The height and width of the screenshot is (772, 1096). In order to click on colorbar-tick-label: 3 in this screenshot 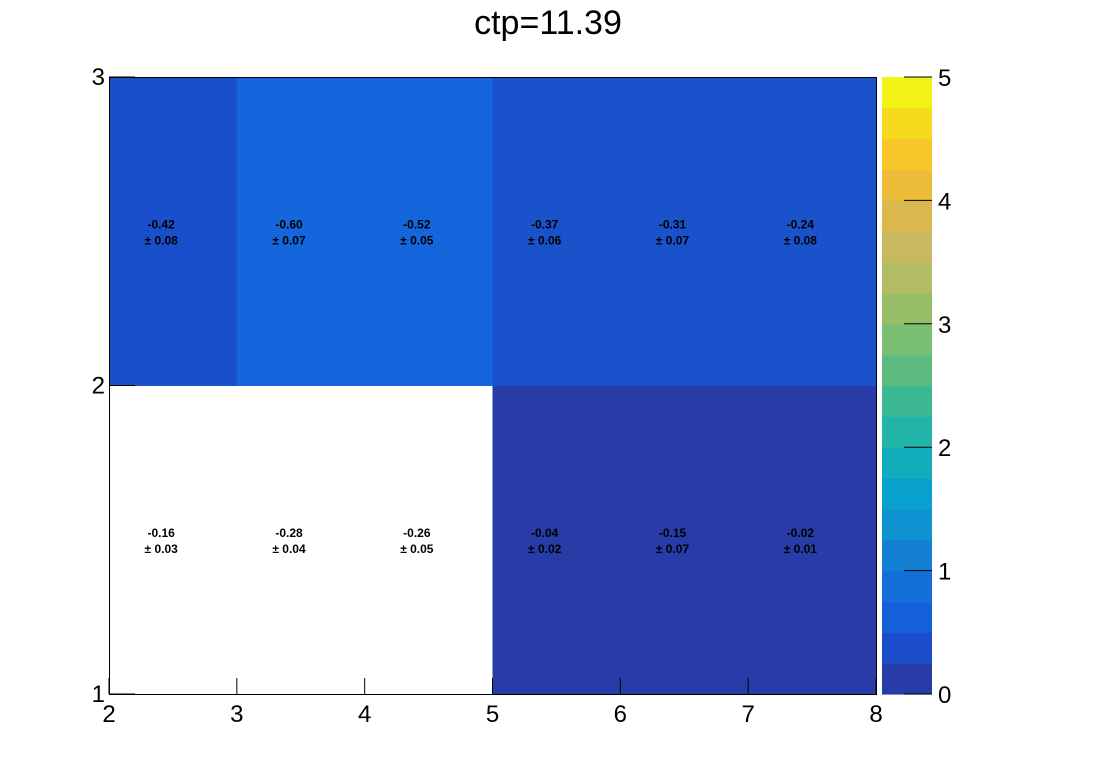, I will do `click(944, 325)`.